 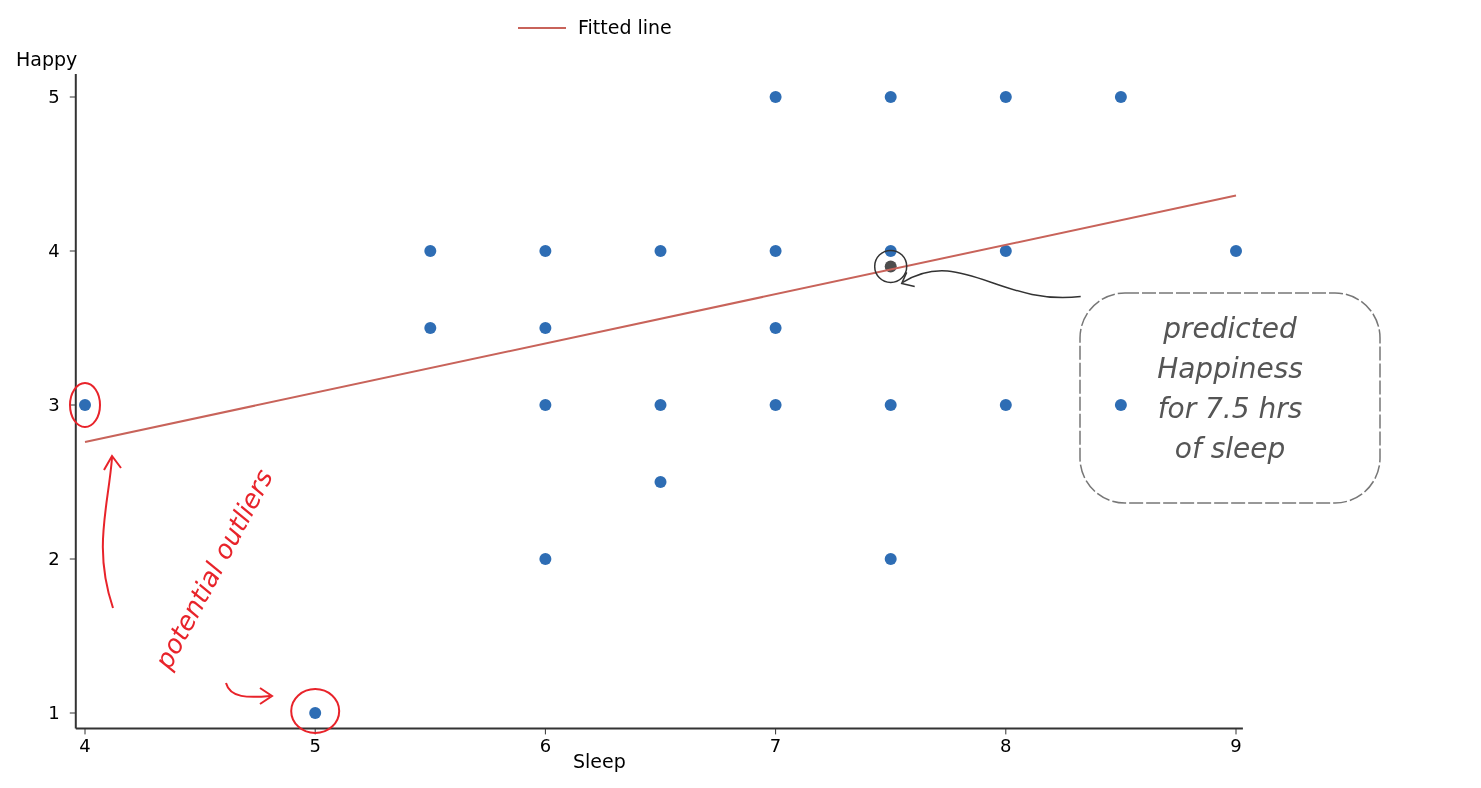 I want to click on x-tick-label: 6, so click(x=545, y=746).